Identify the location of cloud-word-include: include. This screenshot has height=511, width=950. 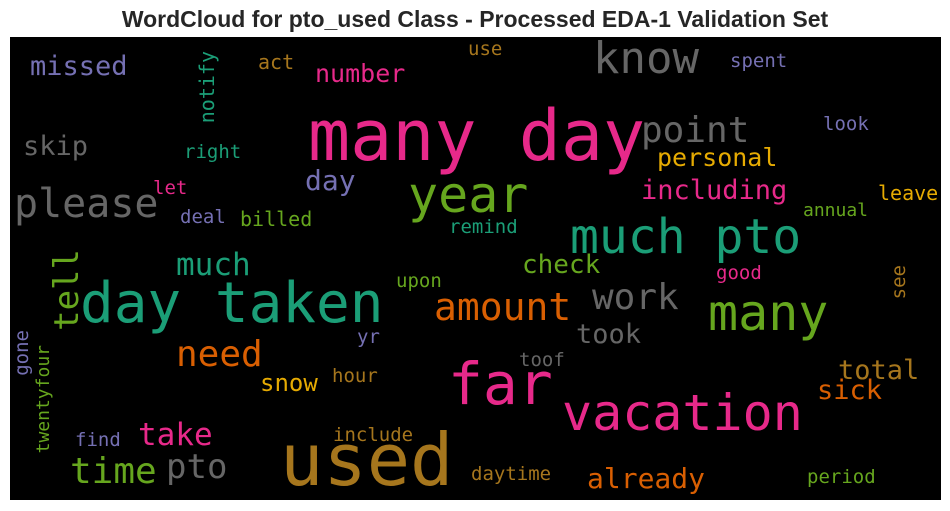
(373, 435).